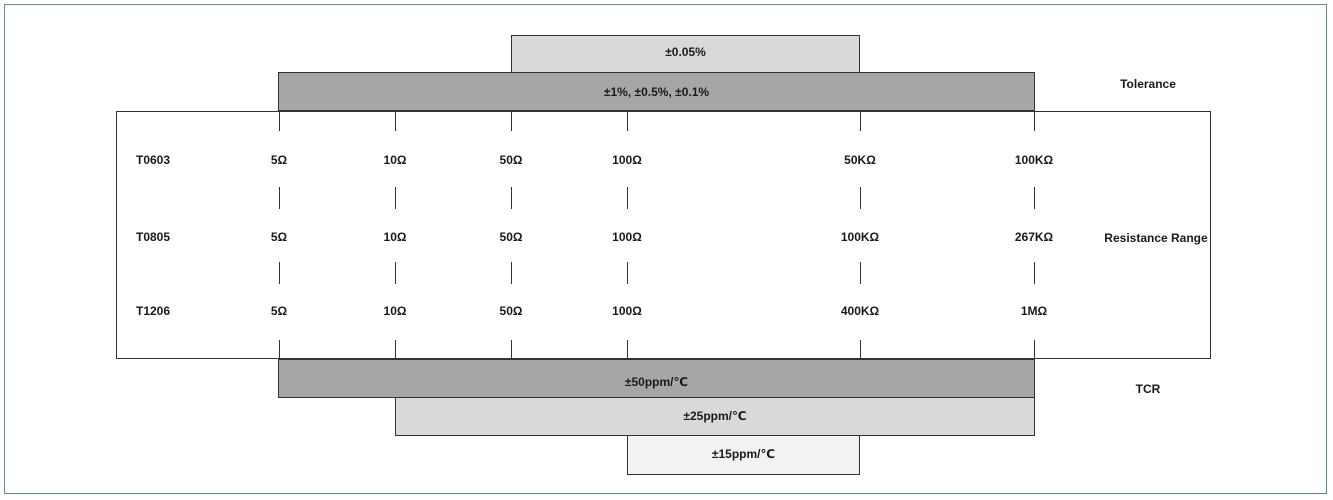 This screenshot has width=1333, height=500. I want to click on tcr-bar-15: ±15ppm/℃, so click(743, 455).